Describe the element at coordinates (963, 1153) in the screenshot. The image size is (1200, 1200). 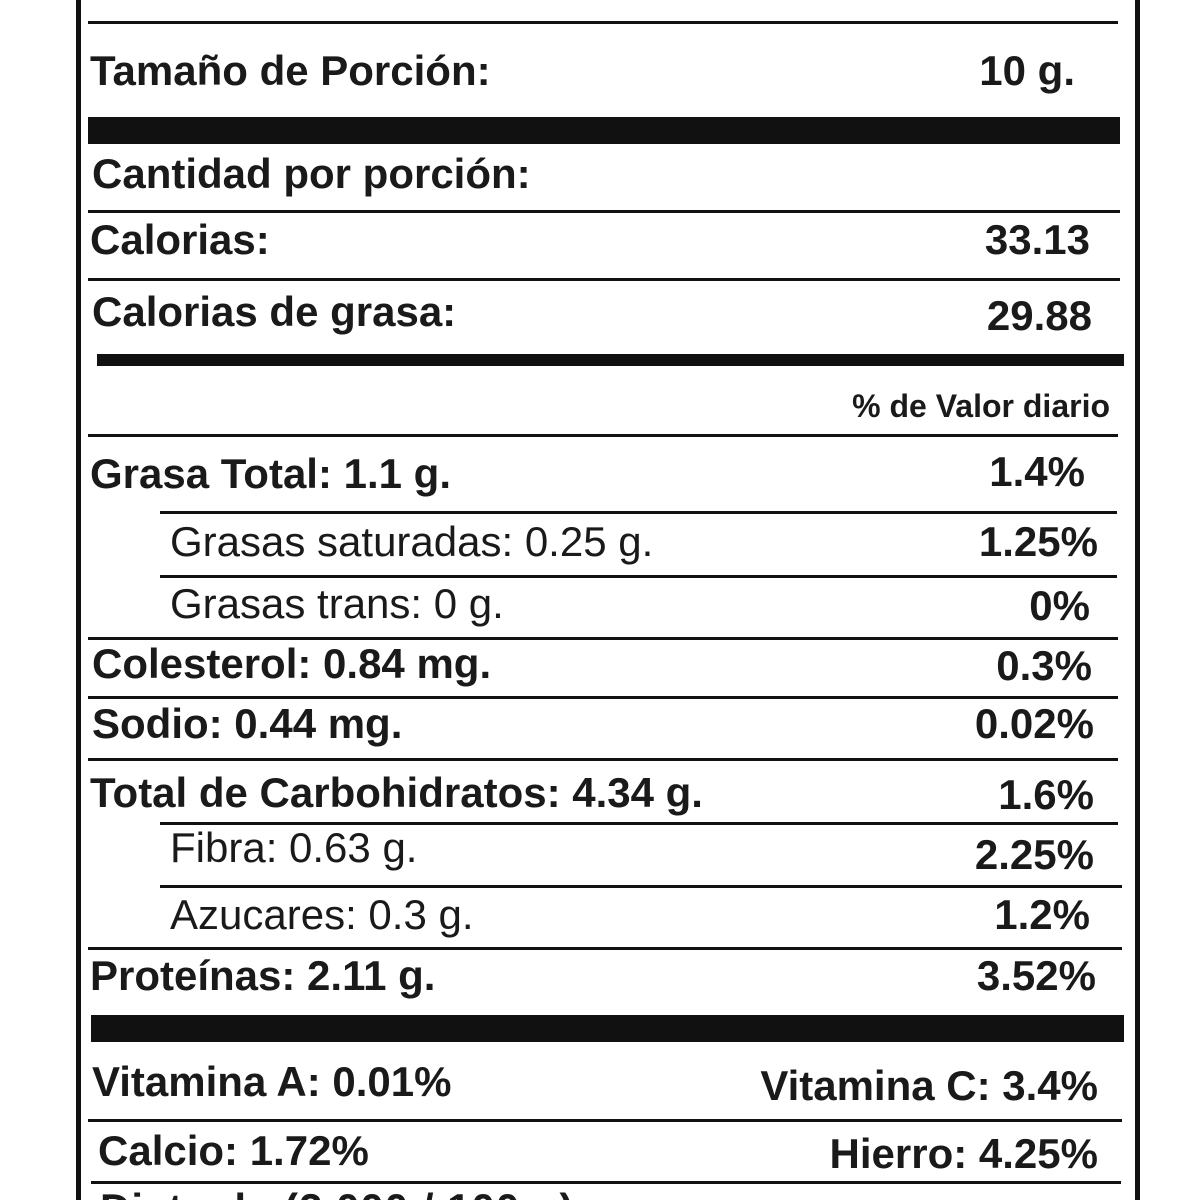
I see `iron-label: Hierro: 4.25%` at that location.